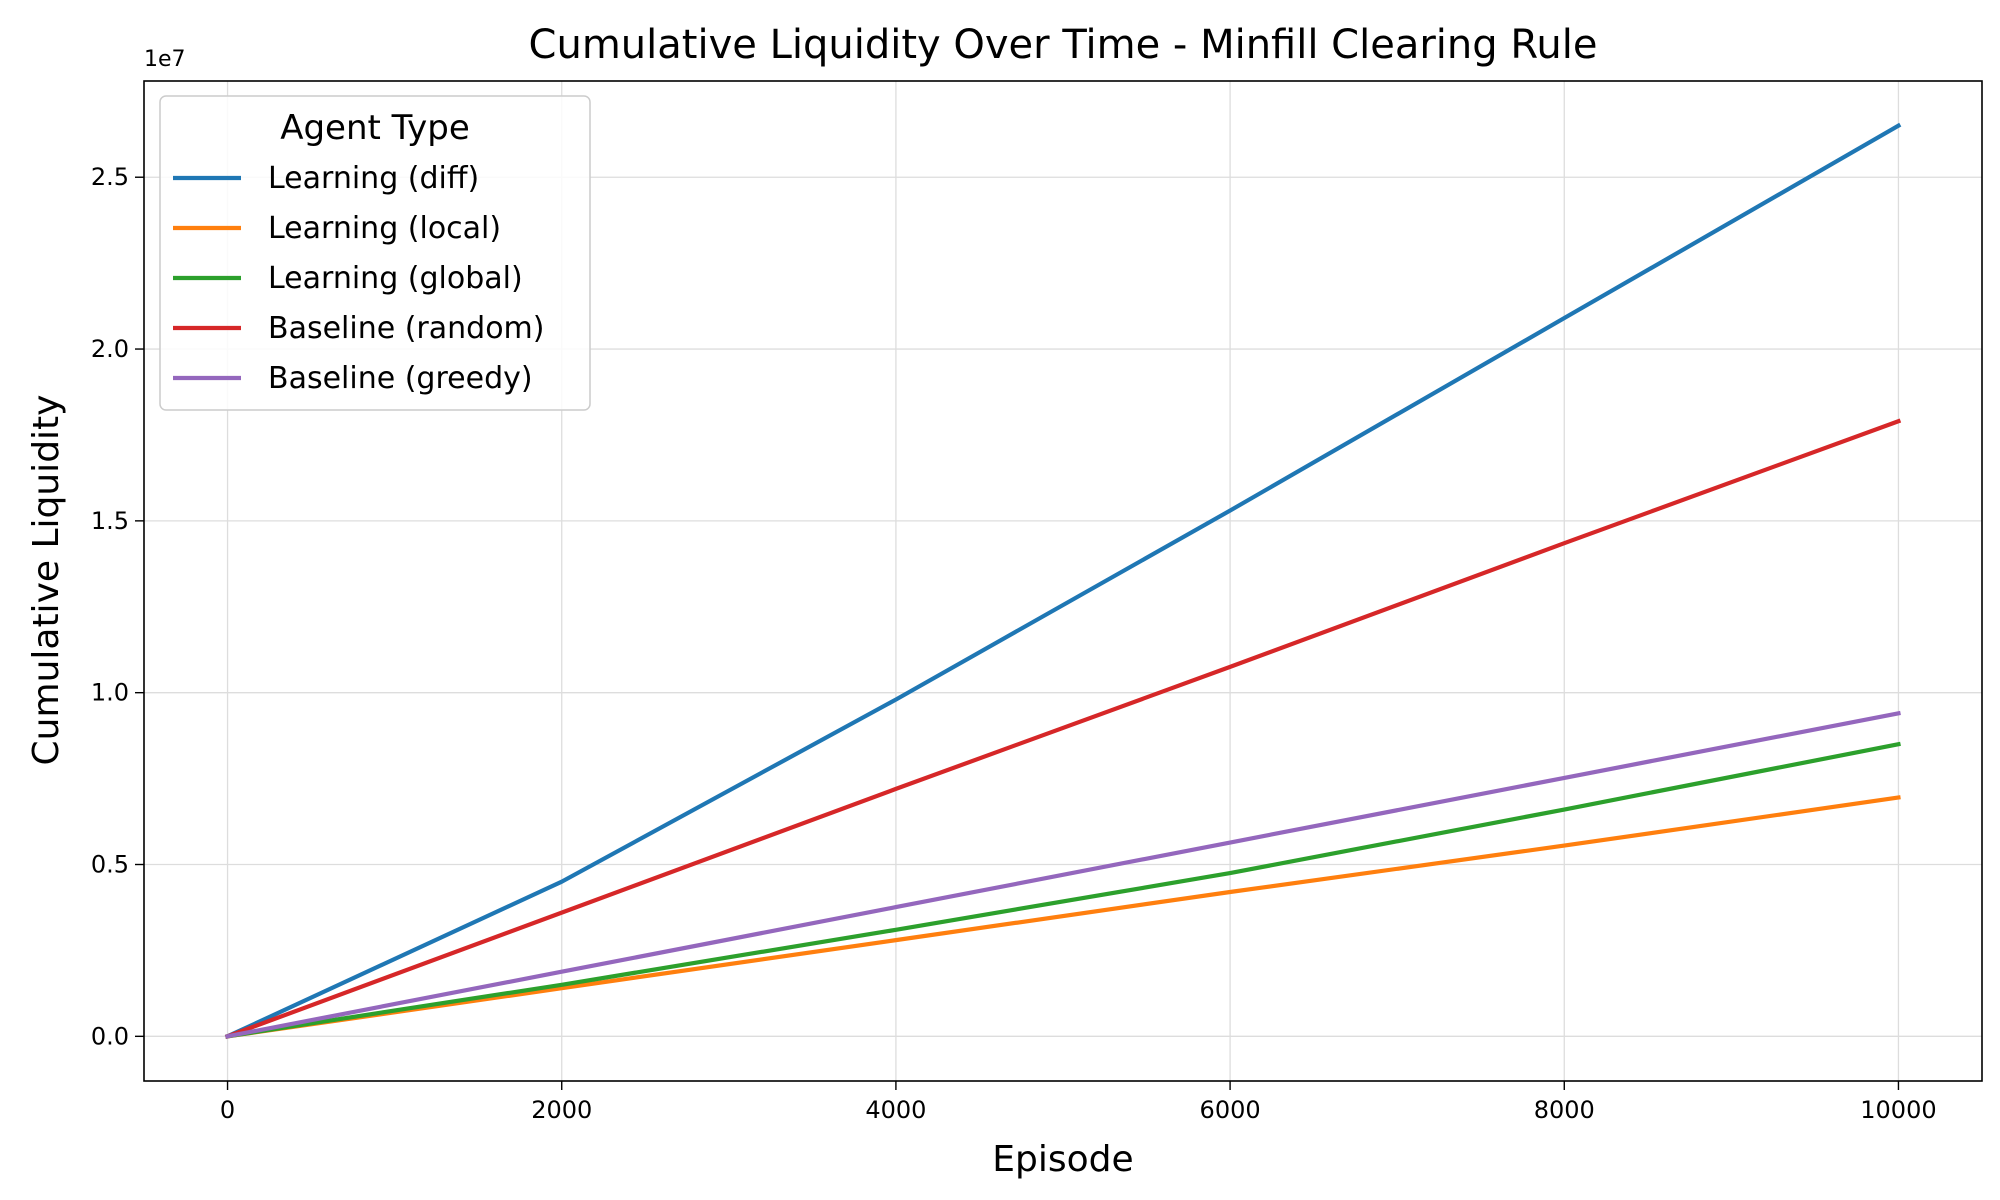  Describe the element at coordinates (110, 177) in the screenshot. I see `y-tick-label: 2.5` at that location.